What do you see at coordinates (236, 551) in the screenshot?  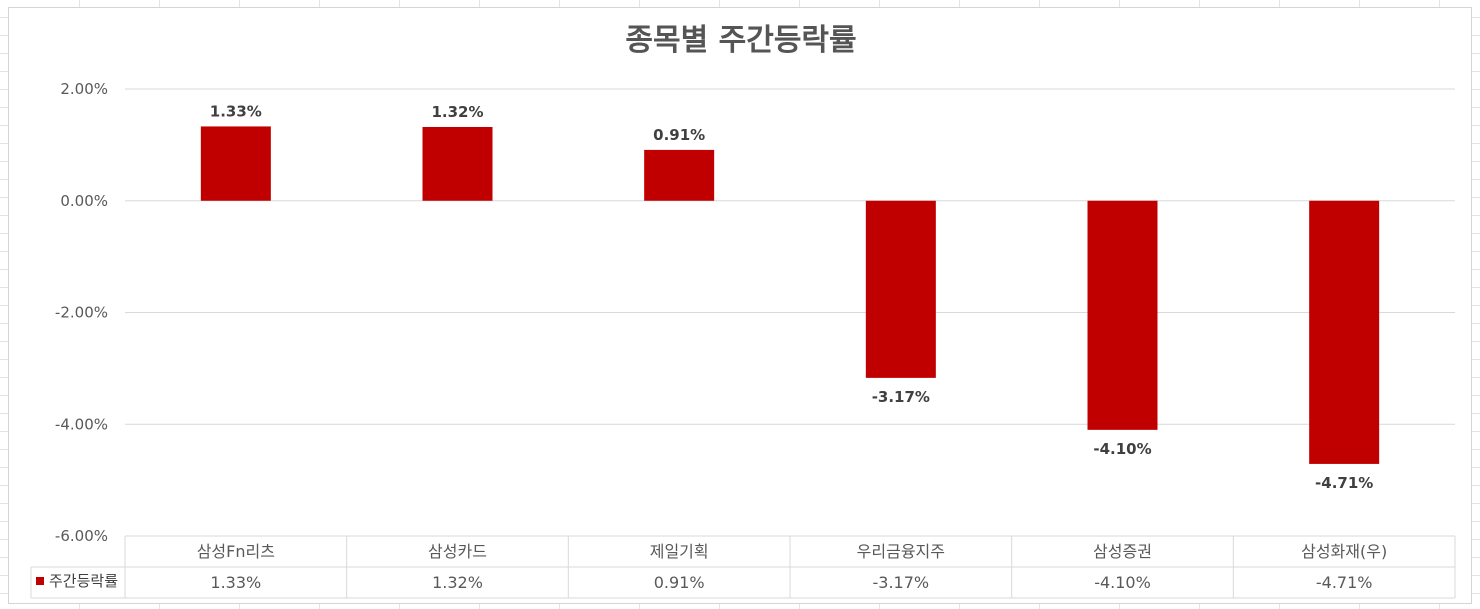 I see `category-label: 삼성Fn리츠` at bounding box center [236, 551].